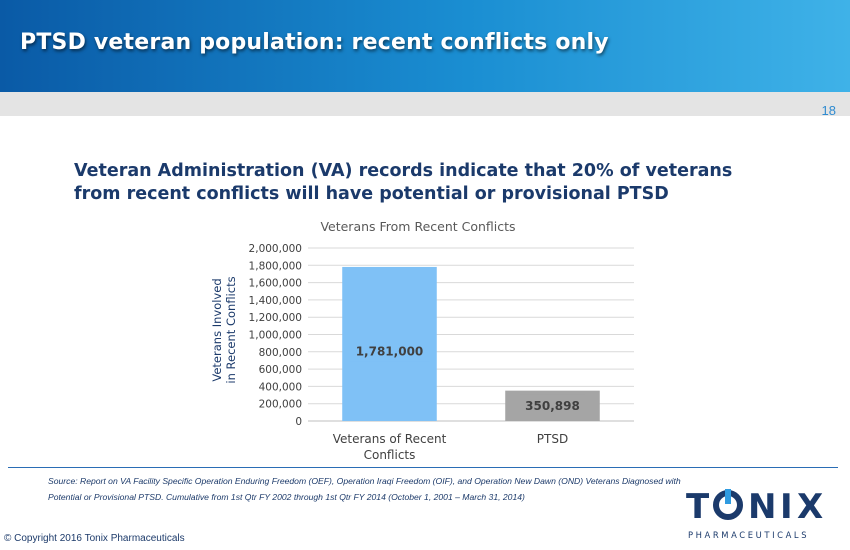 The image size is (850, 550). Describe the element at coordinates (552, 439) in the screenshot. I see `x-category-label: PTSD` at that location.